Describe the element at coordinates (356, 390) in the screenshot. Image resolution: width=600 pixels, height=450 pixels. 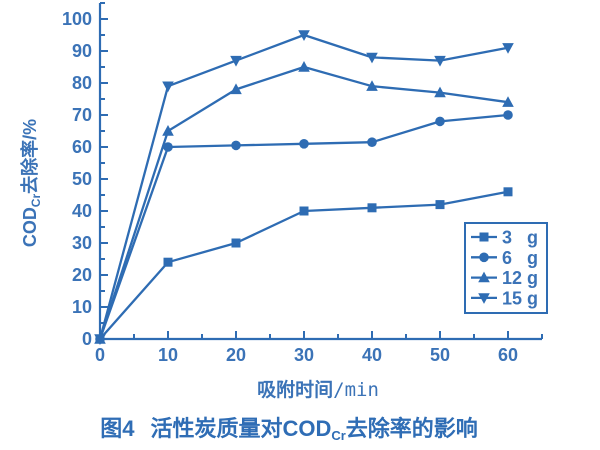
I see `x-axis-label-unit: /min` at that location.